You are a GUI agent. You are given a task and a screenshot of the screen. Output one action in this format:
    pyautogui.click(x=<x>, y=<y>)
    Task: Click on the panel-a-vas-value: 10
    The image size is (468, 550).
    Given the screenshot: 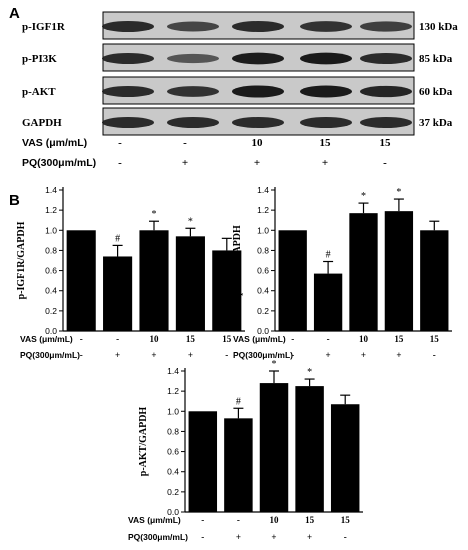 What is the action you would take?
    pyautogui.click(x=258, y=143)
    